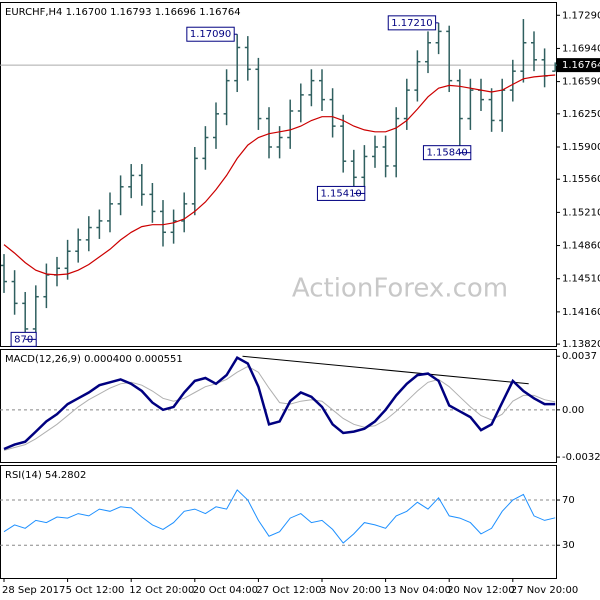 Image resolution: width=600 pixels, height=600 pixels. Describe the element at coordinates (43, 359) in the screenshot. I see `header-title: MACD(12,26,9)` at that location.